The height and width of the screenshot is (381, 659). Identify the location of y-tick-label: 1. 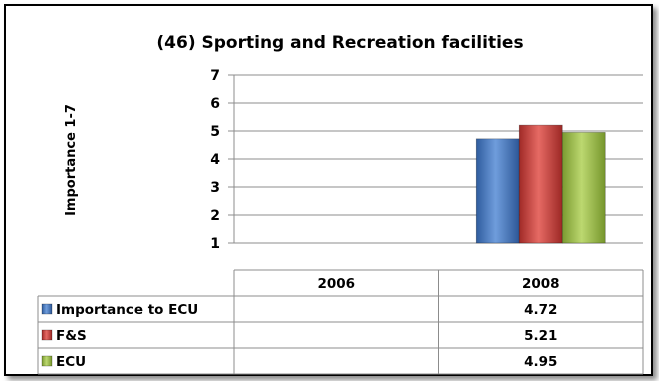
(215, 244).